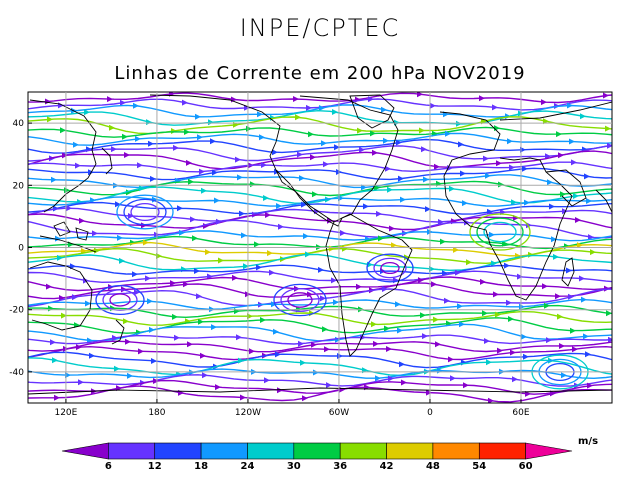  What do you see at coordinates (118, 332) in the screenshot?
I see `new-zealand-outline` at bounding box center [118, 332].